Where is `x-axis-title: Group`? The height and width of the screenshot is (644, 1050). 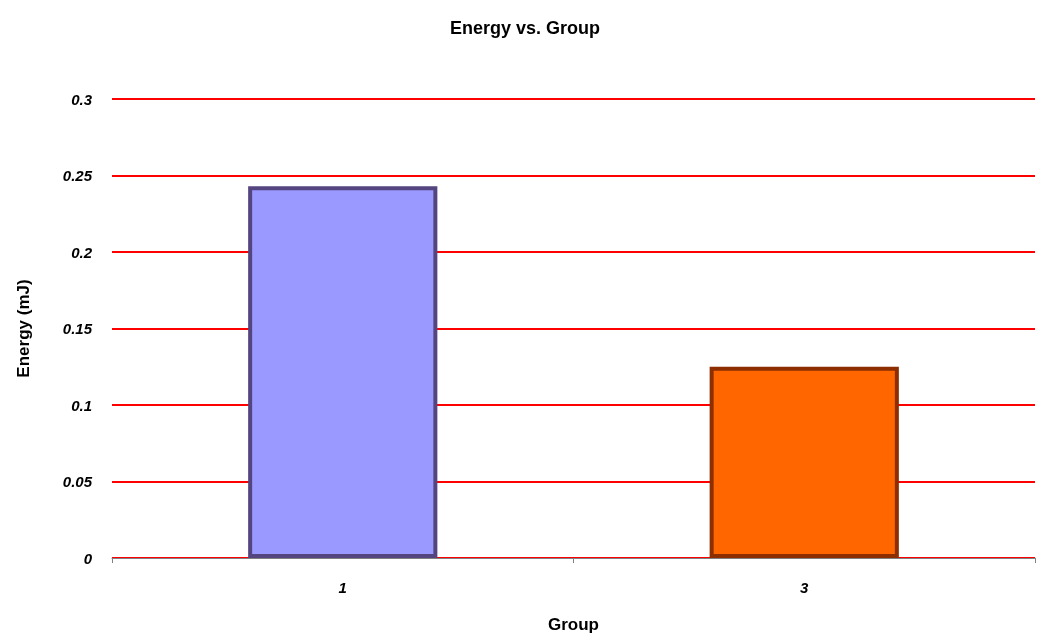 x-axis-title: Group is located at coordinates (573, 624).